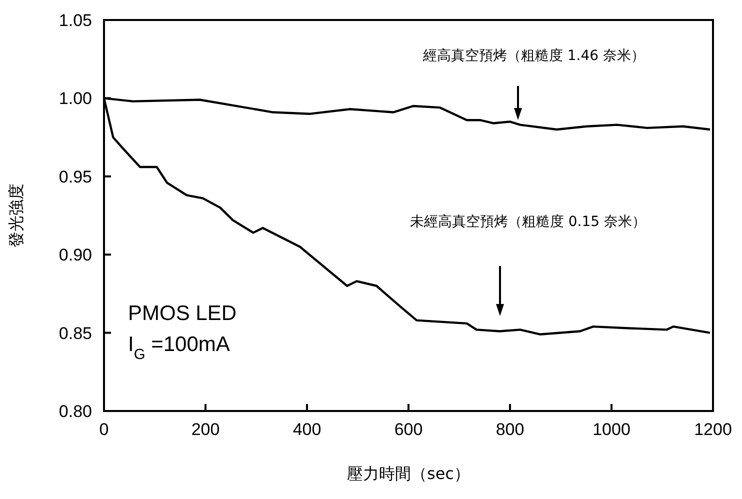 The image size is (742, 499). What do you see at coordinates (75, 255) in the screenshot?
I see `y-tick-label: 0.90` at bounding box center [75, 255].